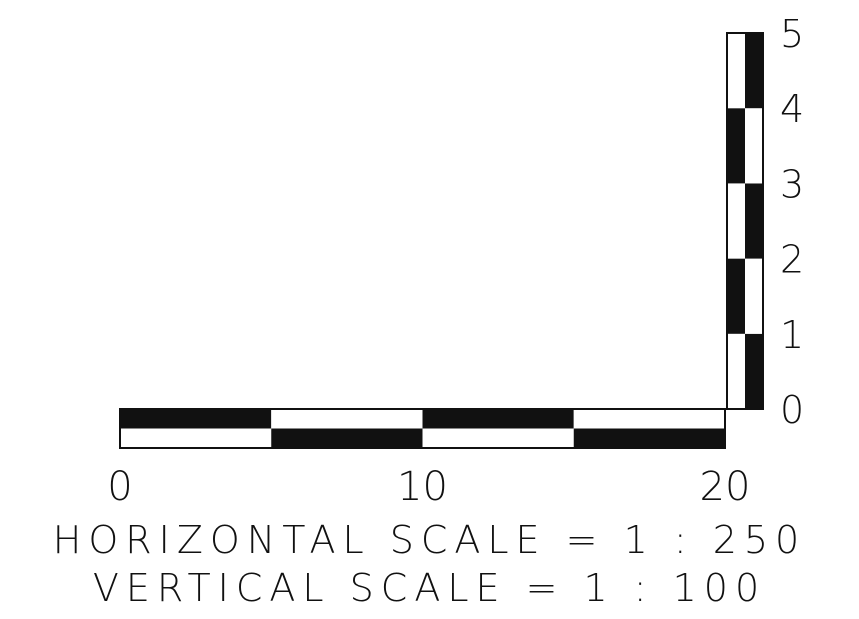 The image size is (859, 619). I want to click on h-tick-label: 10, so click(422, 487).